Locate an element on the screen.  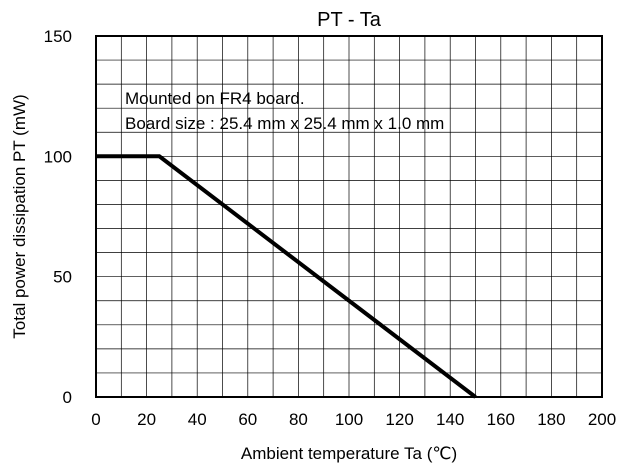
annotation-mounting: Mounted on FR4 board. is located at coordinates (215, 98).